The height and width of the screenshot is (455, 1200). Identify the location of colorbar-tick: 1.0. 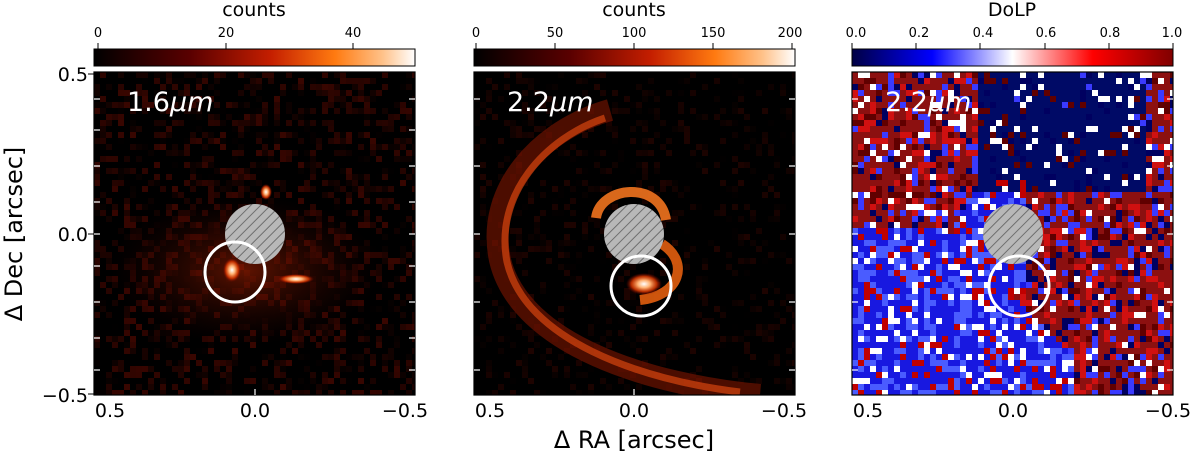
(1172, 33).